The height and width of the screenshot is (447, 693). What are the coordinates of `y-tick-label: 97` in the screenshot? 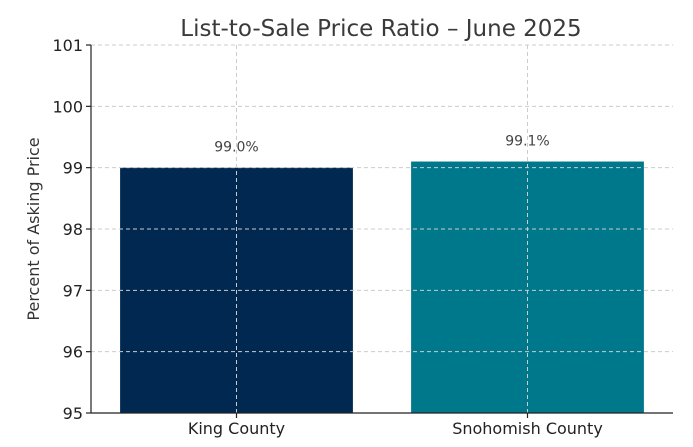 It's located at (73, 290).